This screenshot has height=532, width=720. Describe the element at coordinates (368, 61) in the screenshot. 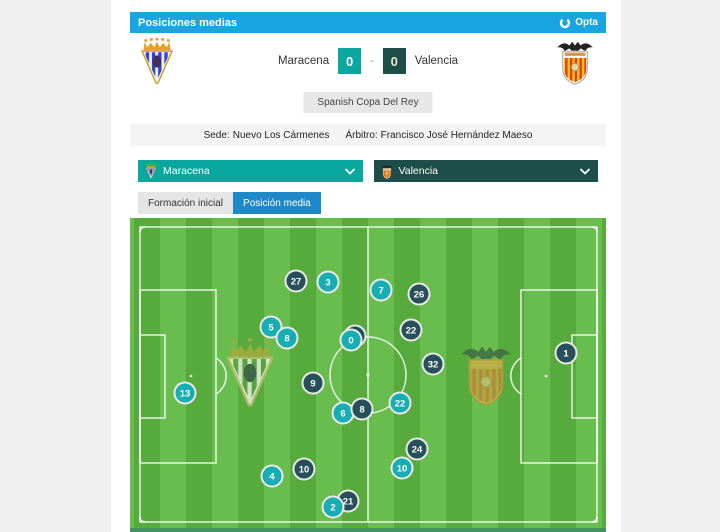

I see `score-line: Maracena 0 - 0 Valencia` at that location.